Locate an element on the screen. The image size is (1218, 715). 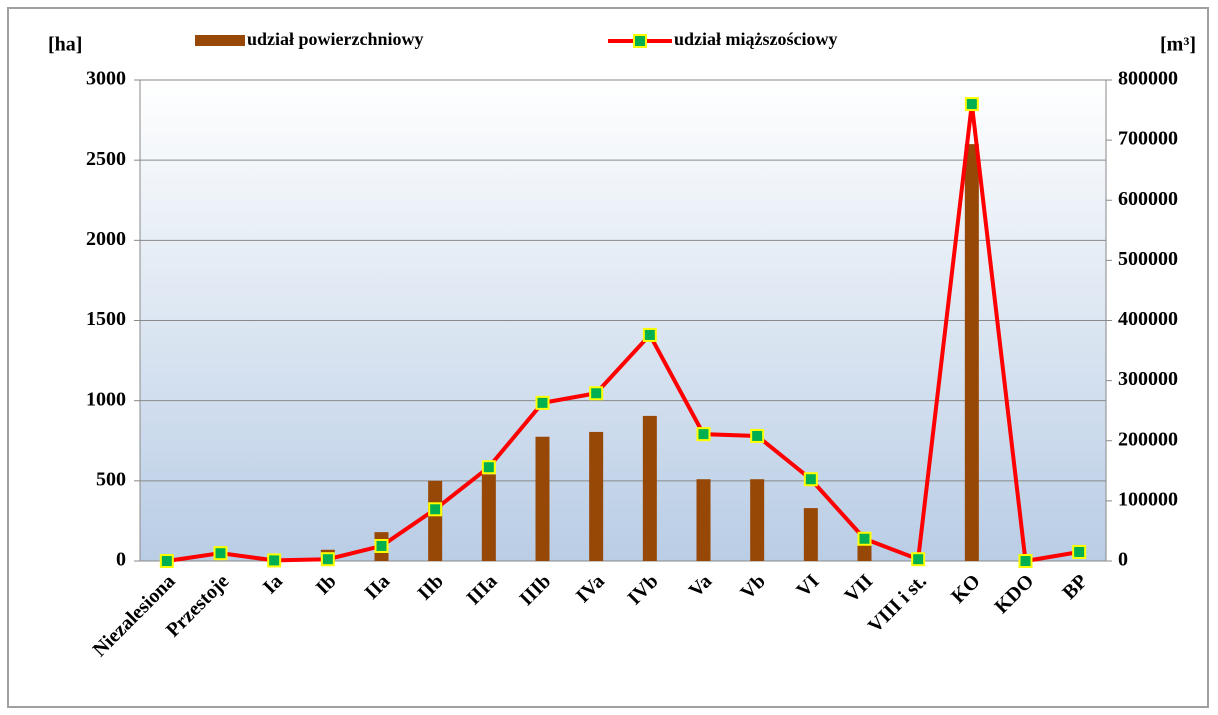
y-axis-label: [ha] is located at coordinates (65, 45).